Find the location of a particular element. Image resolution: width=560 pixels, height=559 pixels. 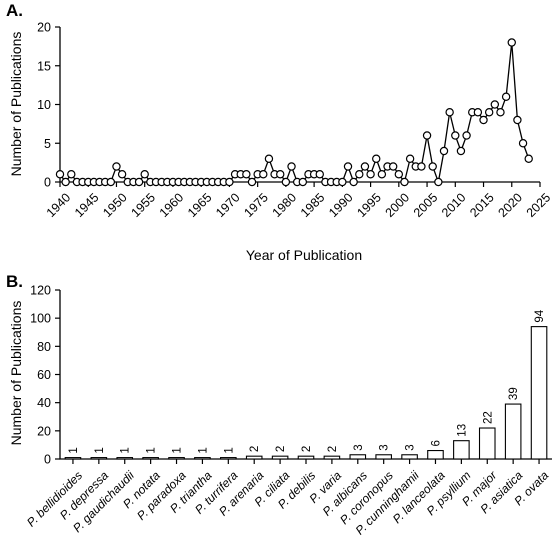

panel-b-data-label: 22 is located at coordinates (488, 417).